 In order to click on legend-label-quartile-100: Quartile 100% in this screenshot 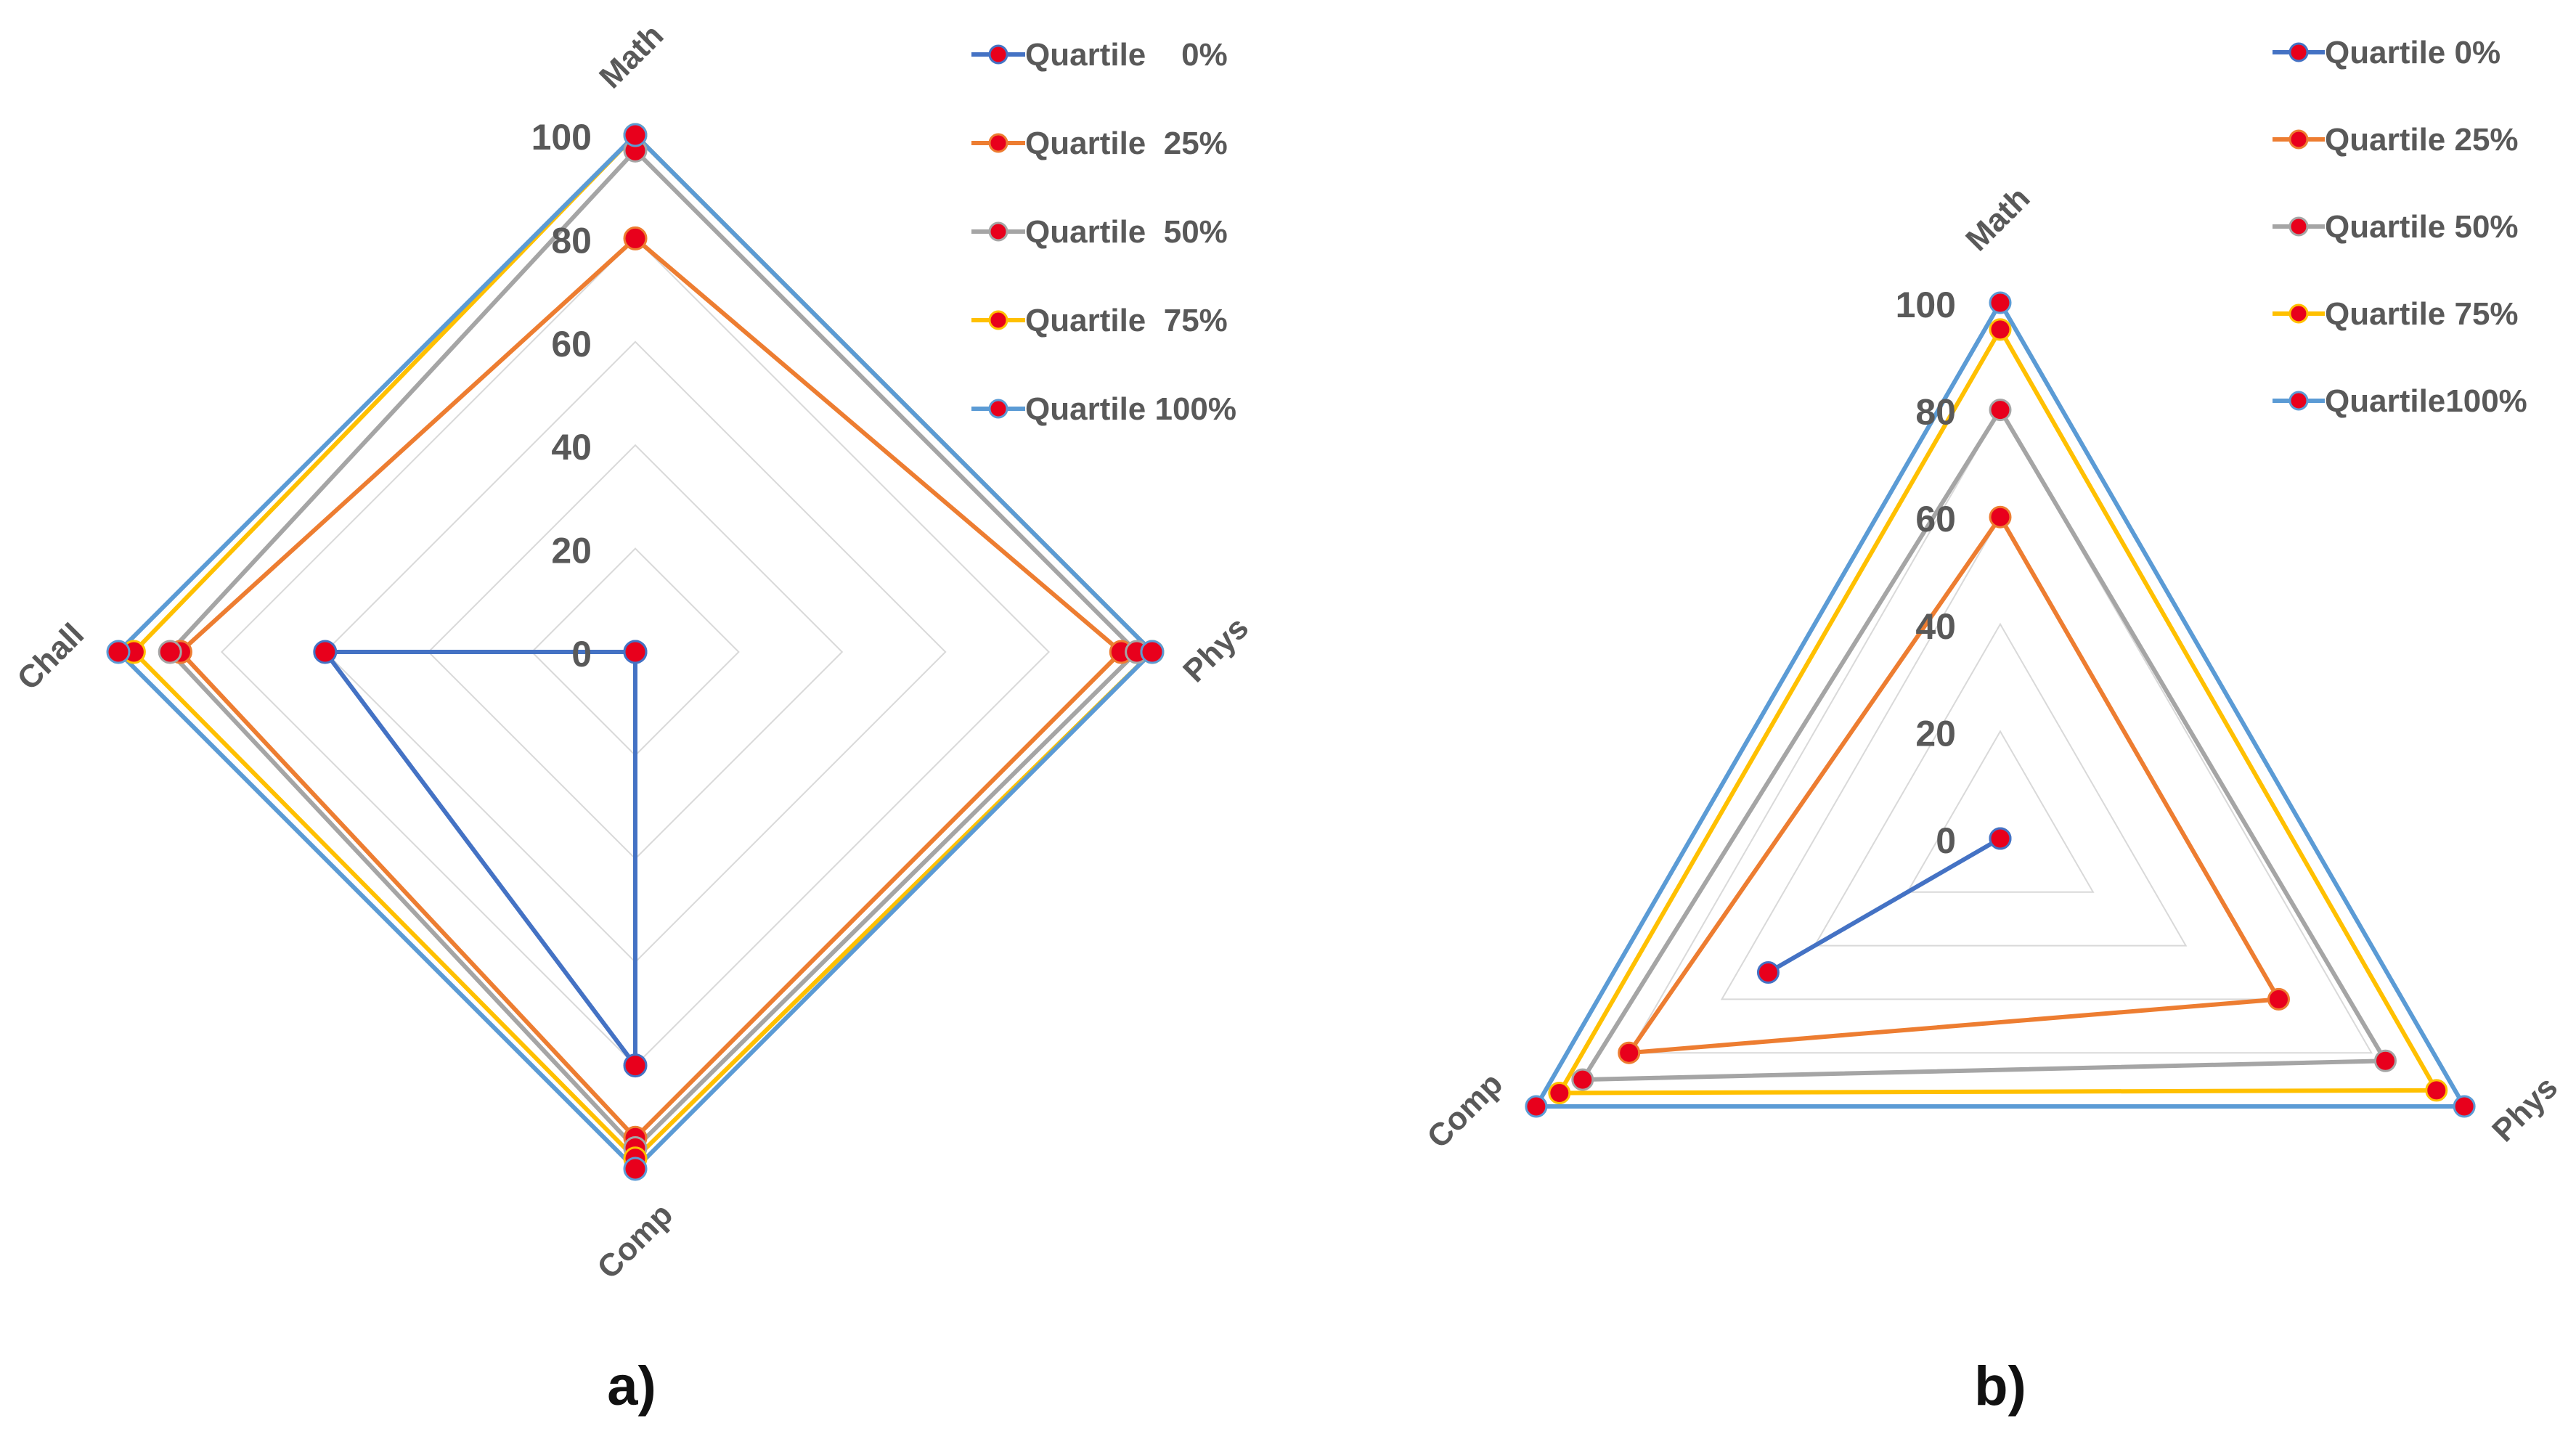, I will do `click(1130, 409)`.